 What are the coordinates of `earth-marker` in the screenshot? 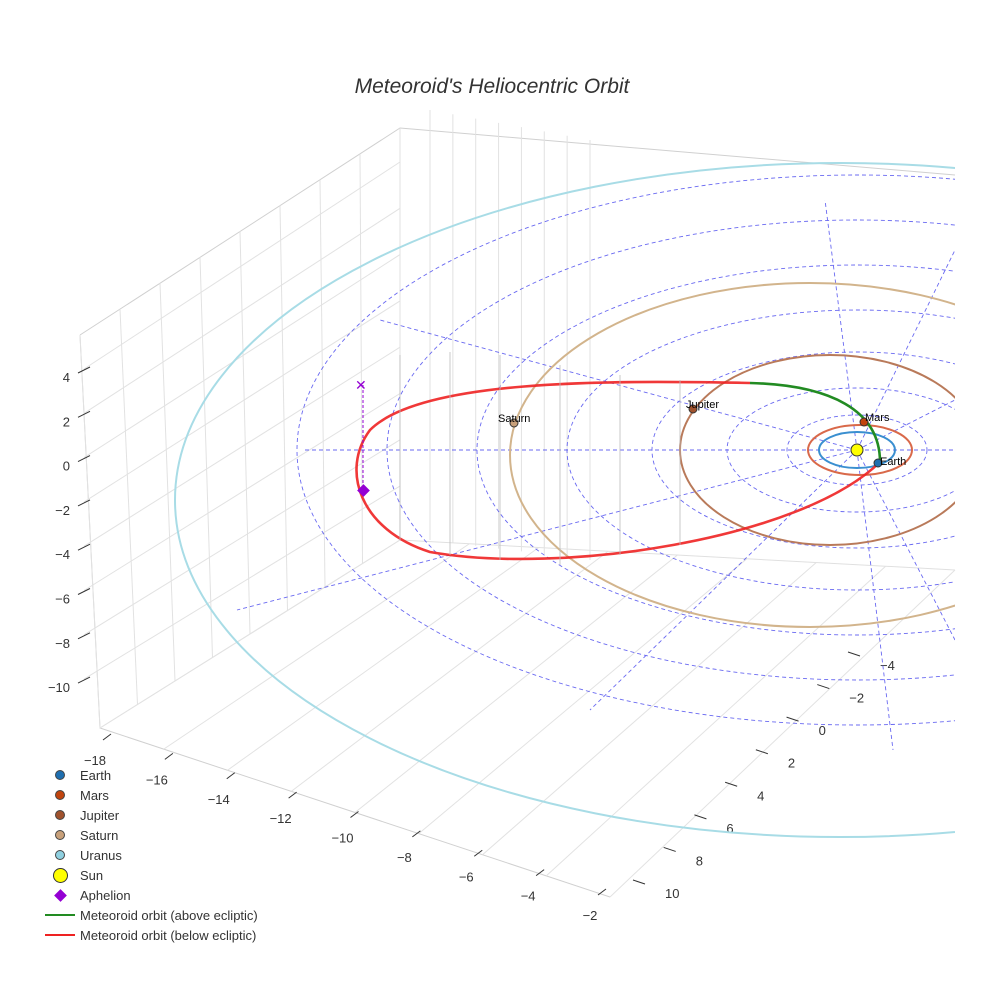 It's located at (878, 463).